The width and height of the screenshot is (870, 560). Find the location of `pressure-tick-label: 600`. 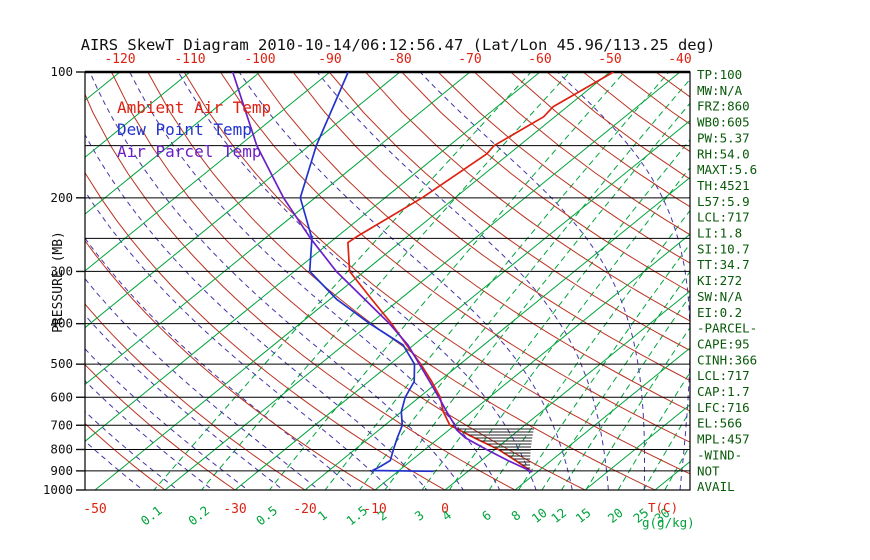

pressure-tick-label: 600 is located at coordinates (61, 396).